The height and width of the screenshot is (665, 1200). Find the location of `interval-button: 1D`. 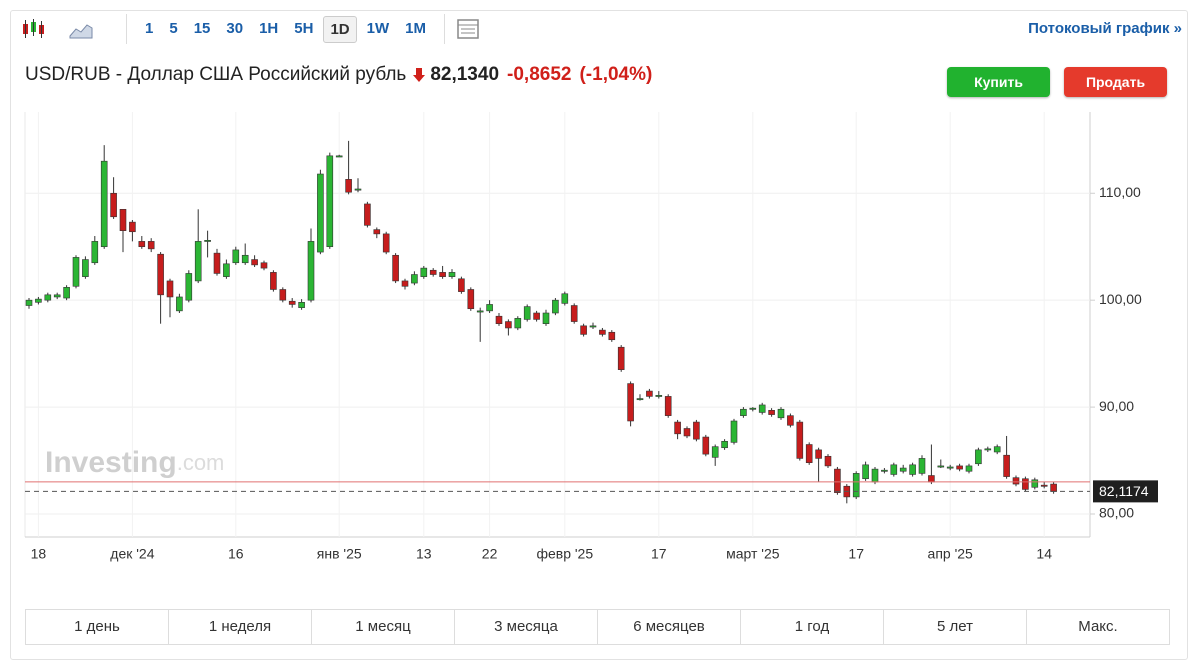

interval-button: 1D is located at coordinates (340, 29).